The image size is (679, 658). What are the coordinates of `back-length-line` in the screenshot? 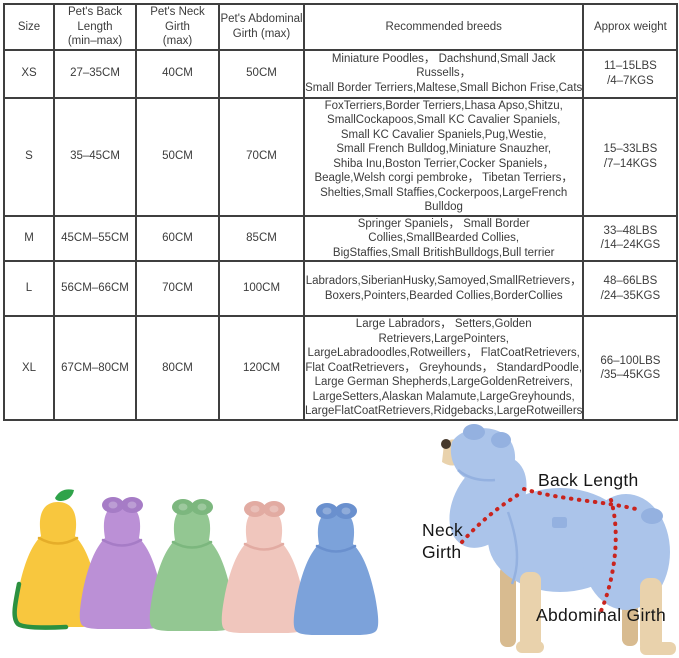 It's located at (582, 499).